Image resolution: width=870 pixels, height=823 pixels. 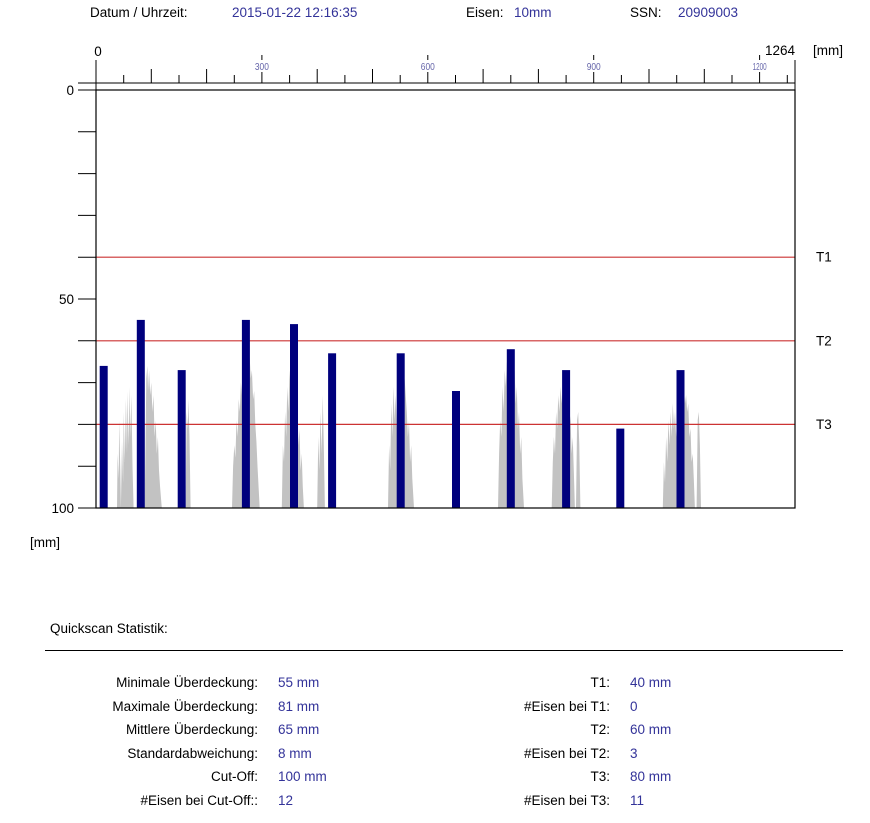 I want to click on stat-value: 80 mm, so click(x=651, y=776).